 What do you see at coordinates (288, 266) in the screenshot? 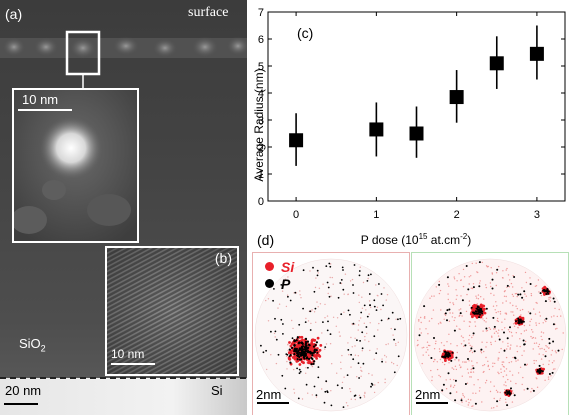
I see `legend-si-label: Si` at bounding box center [288, 266].